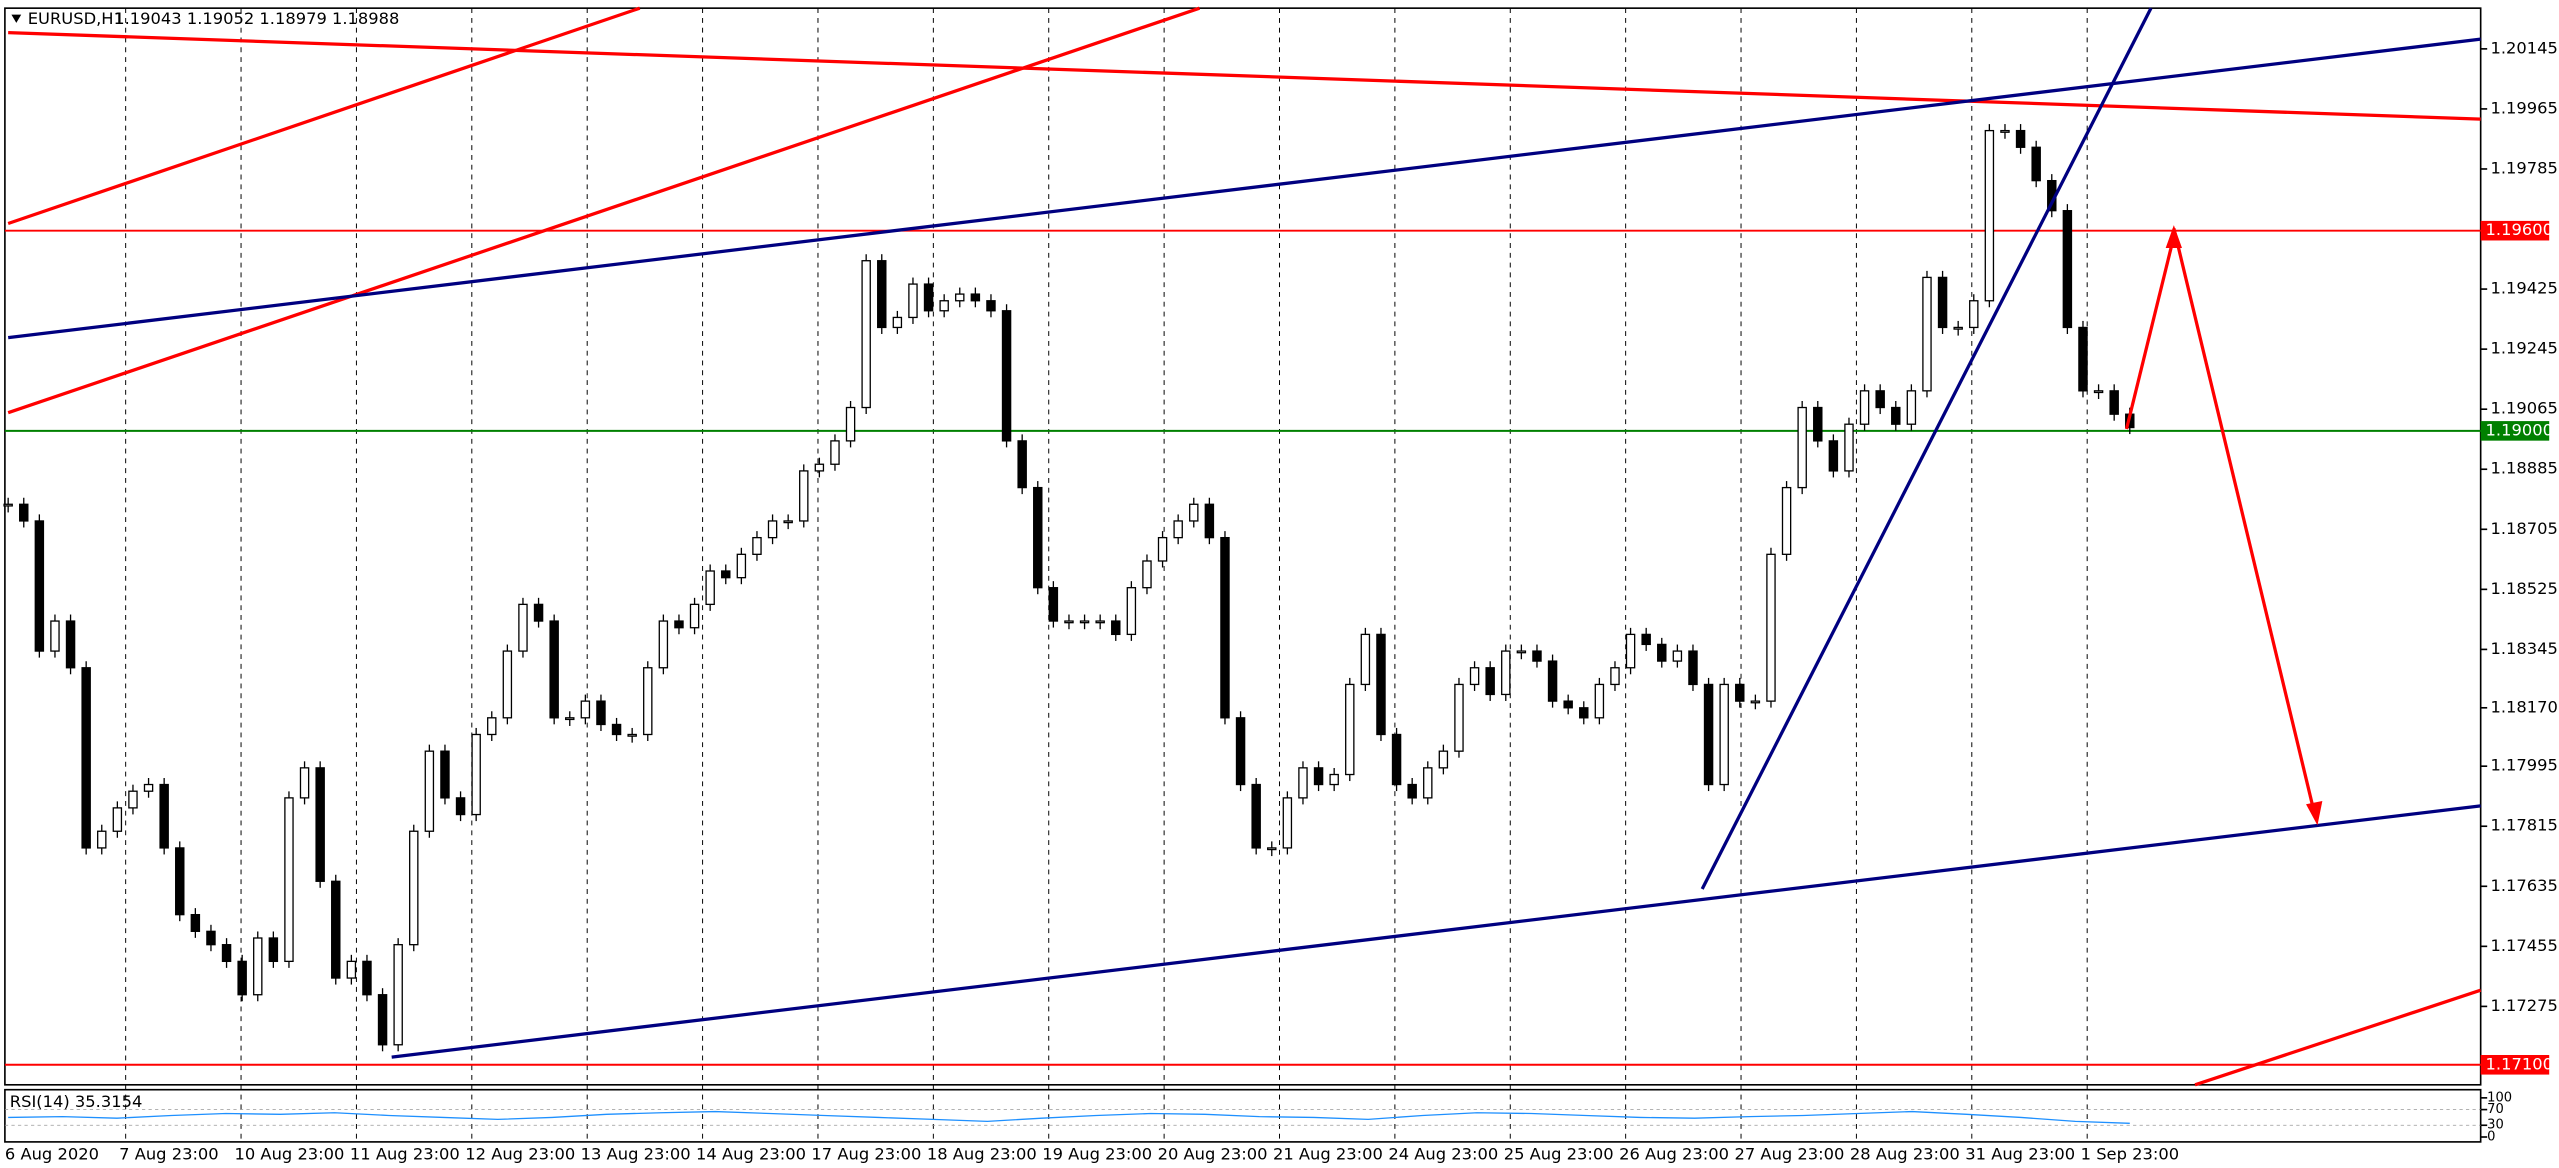  What do you see at coordinates (2495, 1125) in the screenshot?
I see `rsi-tick-label: 30` at bounding box center [2495, 1125].